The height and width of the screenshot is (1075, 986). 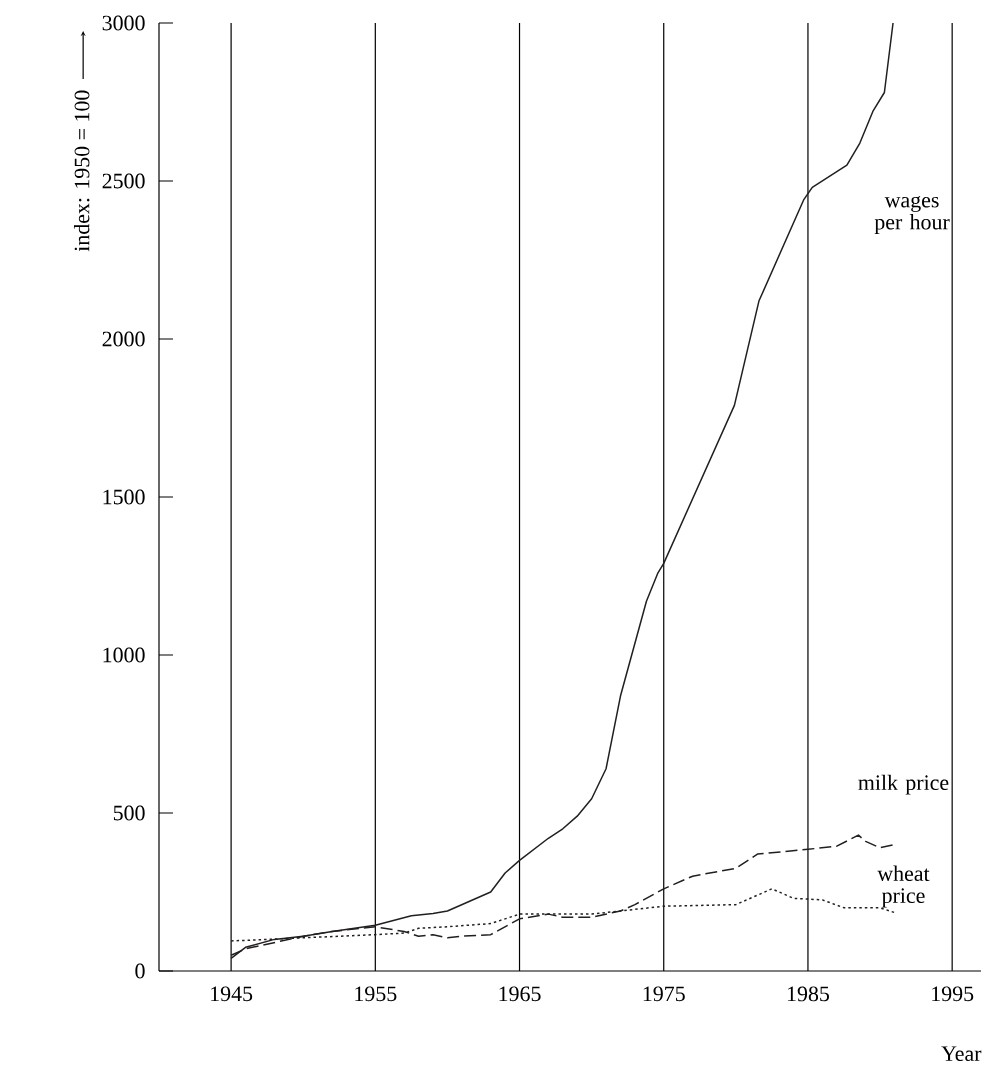 I want to click on series-label: wheat price, so click(x=903, y=886).